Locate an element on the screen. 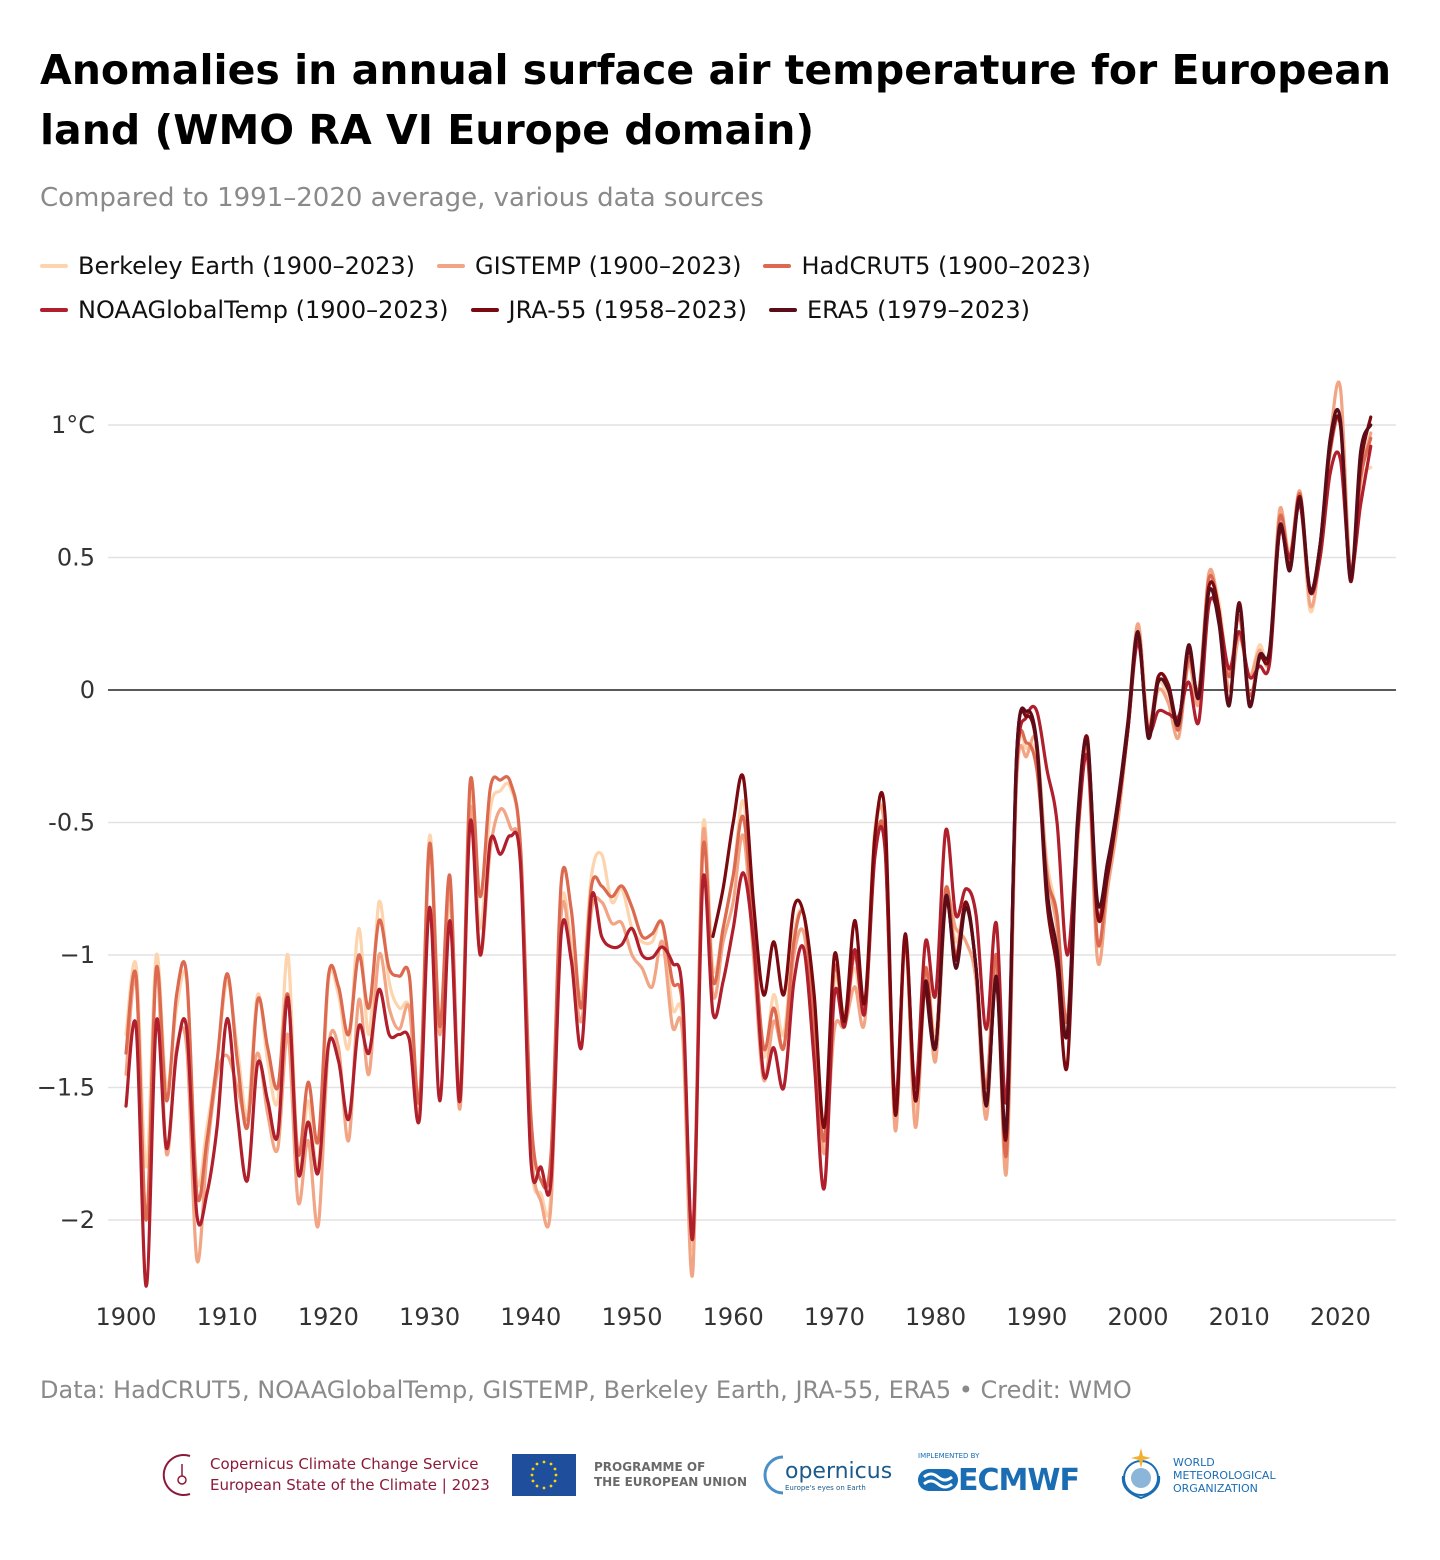 Image resolution: width=1440 pixels, height=1560 pixels. wmo-line3: ORGANIZATION is located at coordinates (1215, 1488).